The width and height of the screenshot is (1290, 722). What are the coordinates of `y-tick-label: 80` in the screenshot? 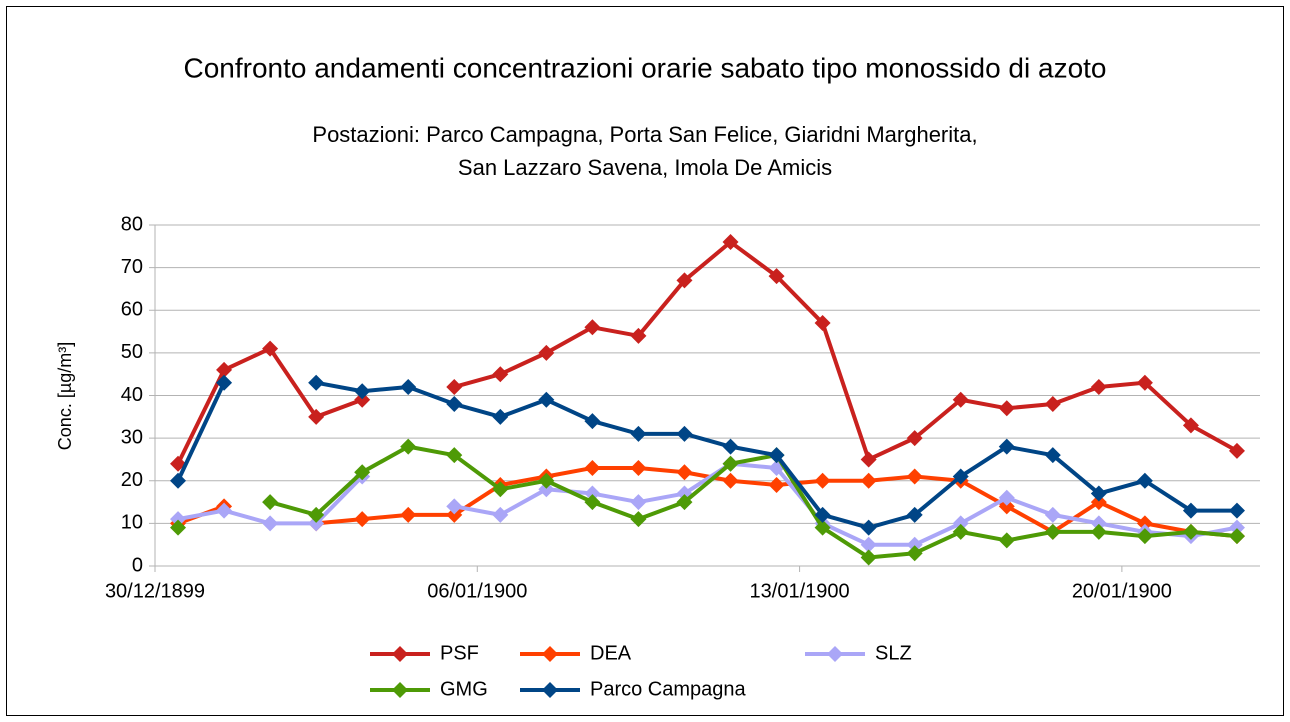 It's located at (132, 224).